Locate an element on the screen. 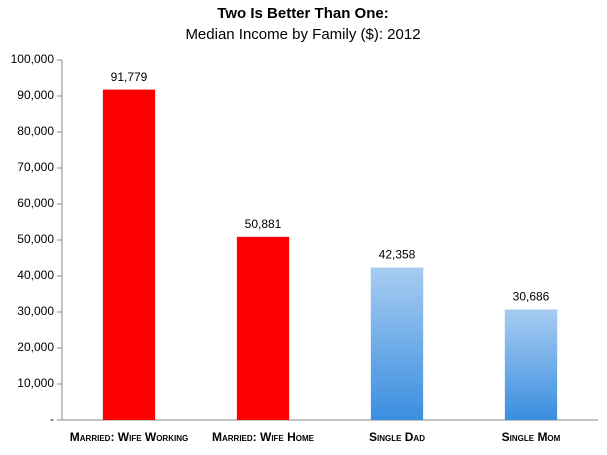 The height and width of the screenshot is (455, 607). y-tick-label: 70,000 is located at coordinates (35, 167).